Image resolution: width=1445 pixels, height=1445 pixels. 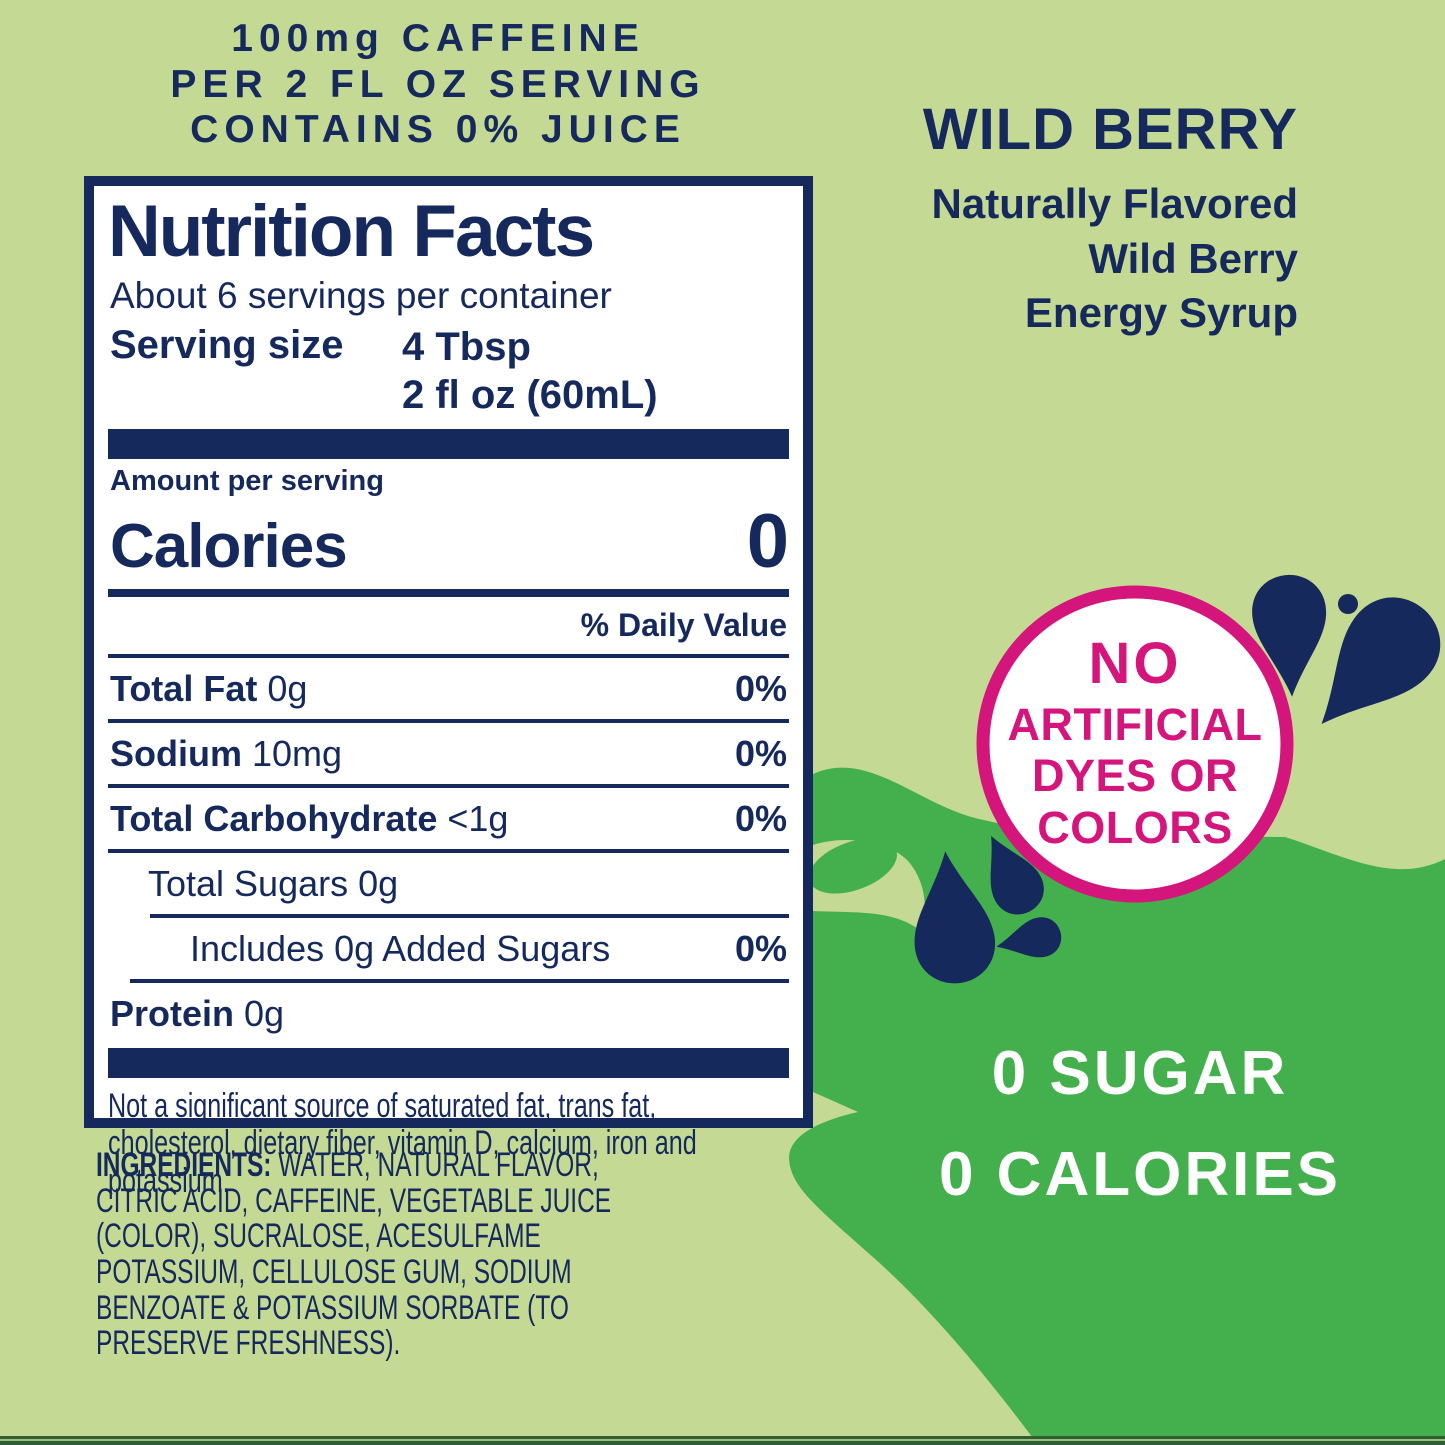 What do you see at coordinates (184, 688) in the screenshot?
I see `nutrient-label: Total Fat` at bounding box center [184, 688].